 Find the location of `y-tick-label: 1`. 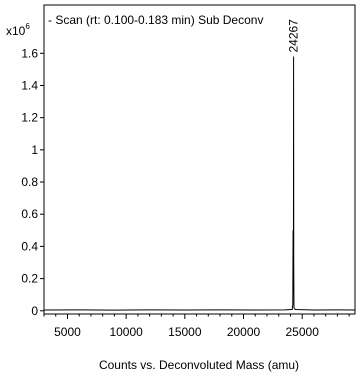

y-tick-label: 1 is located at coordinates (34, 150).